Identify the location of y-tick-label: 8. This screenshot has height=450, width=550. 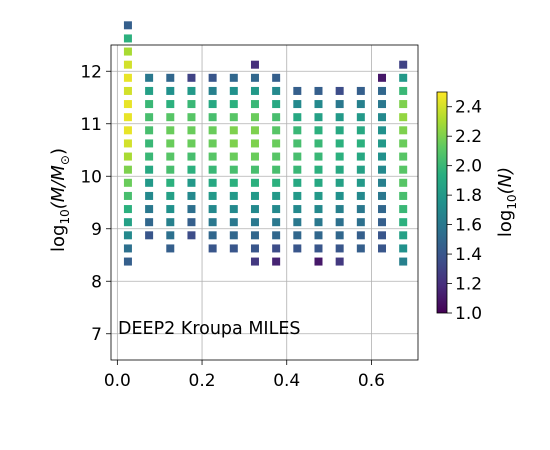
(96, 282).